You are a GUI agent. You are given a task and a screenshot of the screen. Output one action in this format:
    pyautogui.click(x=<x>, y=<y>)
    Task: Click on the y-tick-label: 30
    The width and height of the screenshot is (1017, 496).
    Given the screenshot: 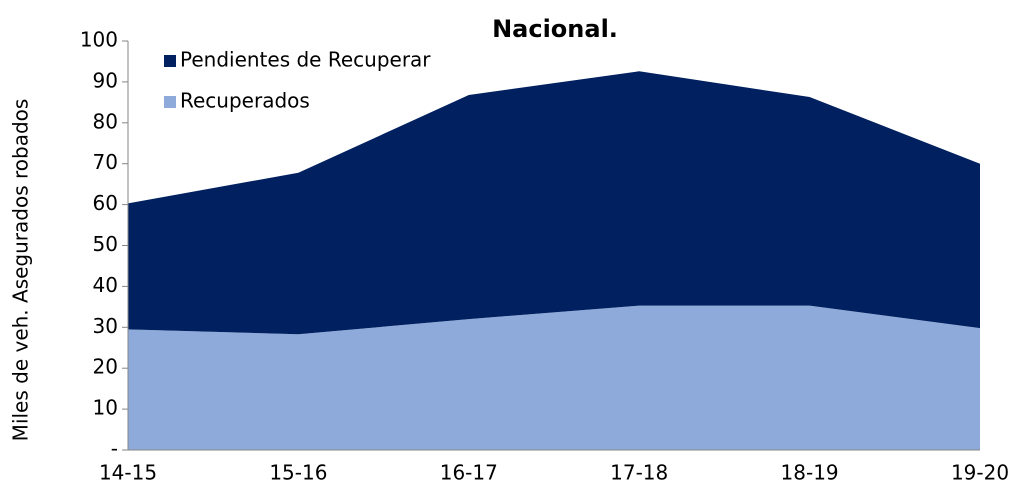 What is the action you would take?
    pyautogui.click(x=105, y=326)
    